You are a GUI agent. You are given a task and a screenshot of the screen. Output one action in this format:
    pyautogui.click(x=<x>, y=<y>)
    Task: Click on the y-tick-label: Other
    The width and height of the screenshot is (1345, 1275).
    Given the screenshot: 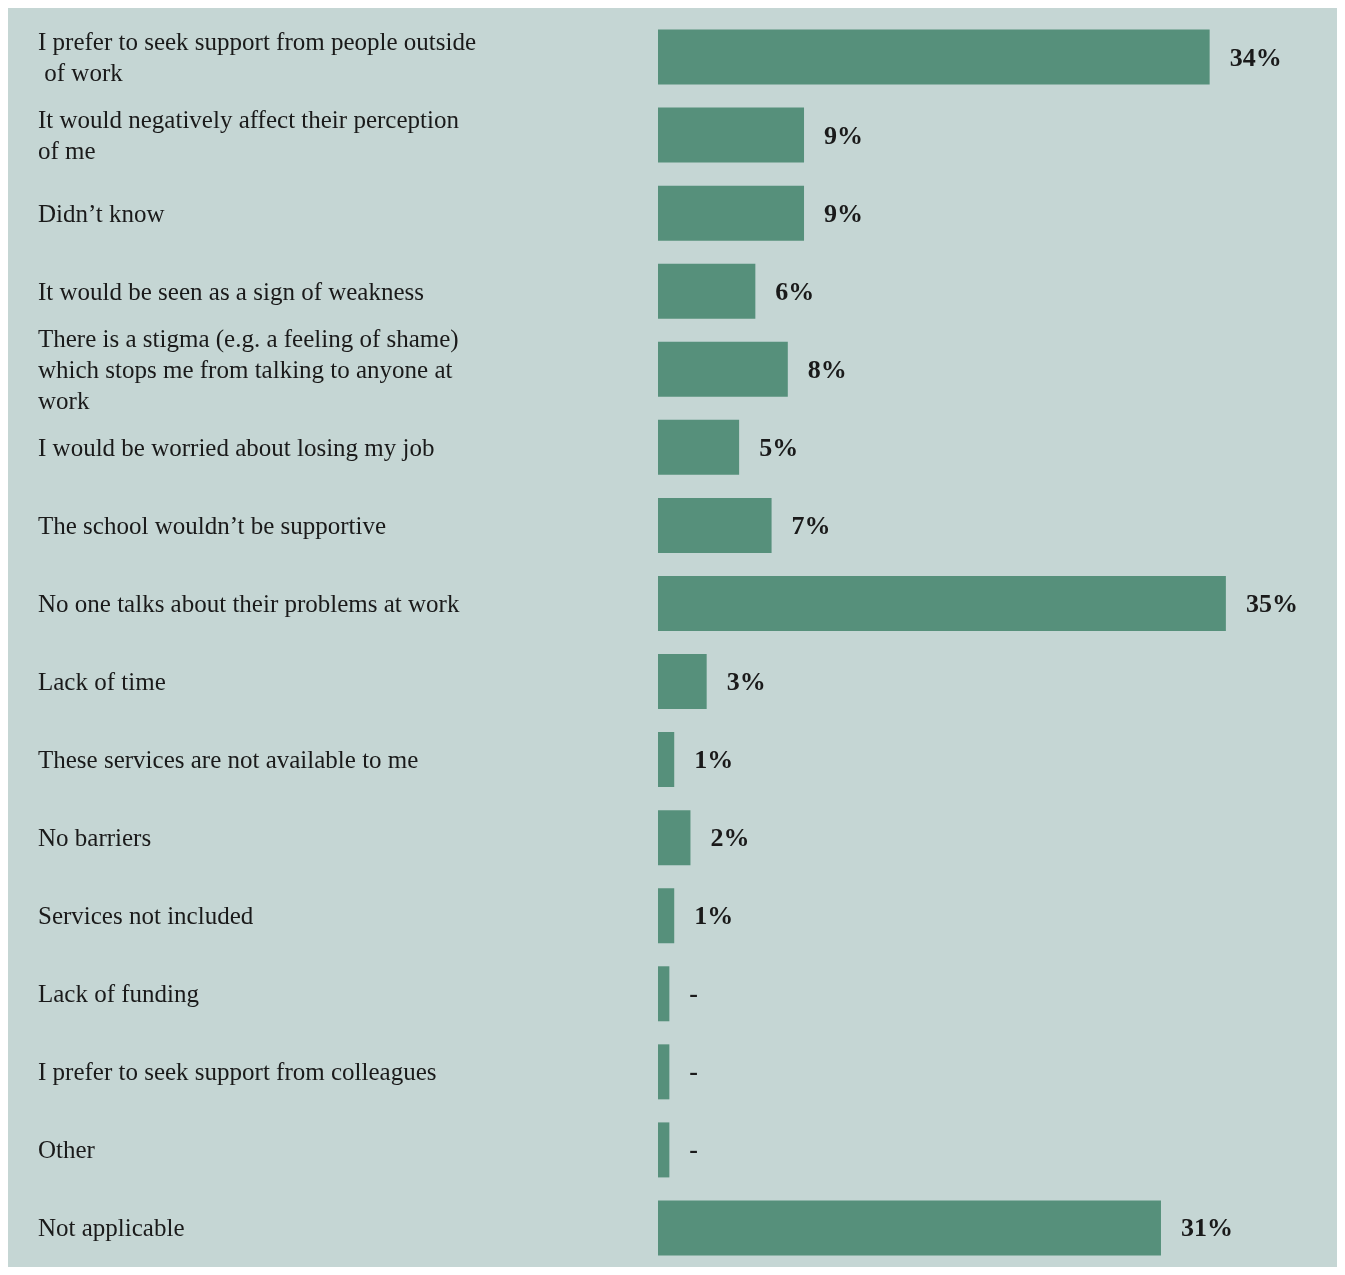 What is the action you would take?
    pyautogui.click(x=67, y=1150)
    